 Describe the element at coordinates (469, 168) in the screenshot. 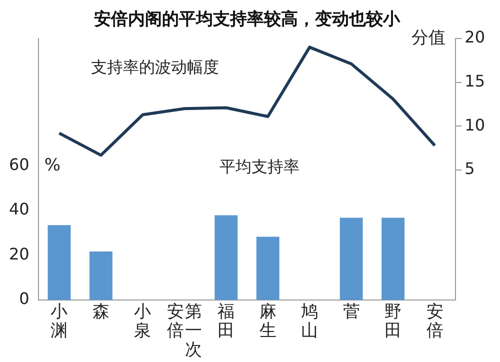

I see `y2-tick-label: 5` at that location.